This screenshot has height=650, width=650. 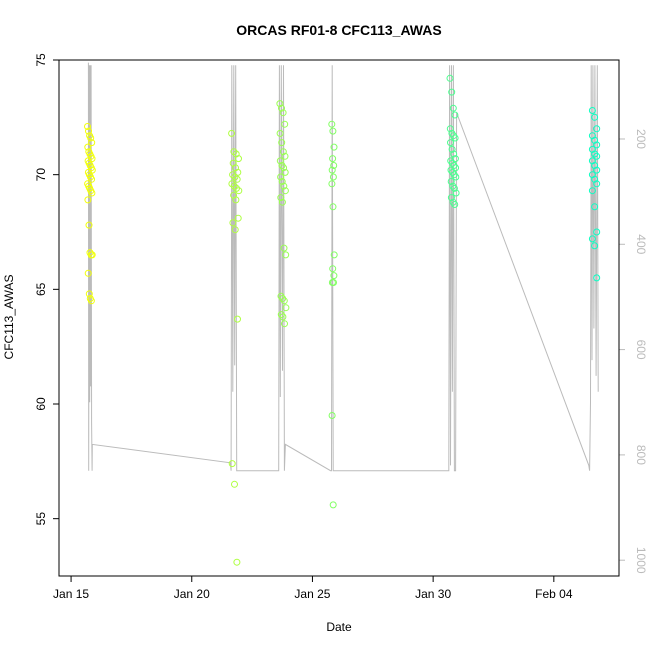 What do you see at coordinates (641, 139) in the screenshot?
I see `y2-tick-label: 200` at bounding box center [641, 139].